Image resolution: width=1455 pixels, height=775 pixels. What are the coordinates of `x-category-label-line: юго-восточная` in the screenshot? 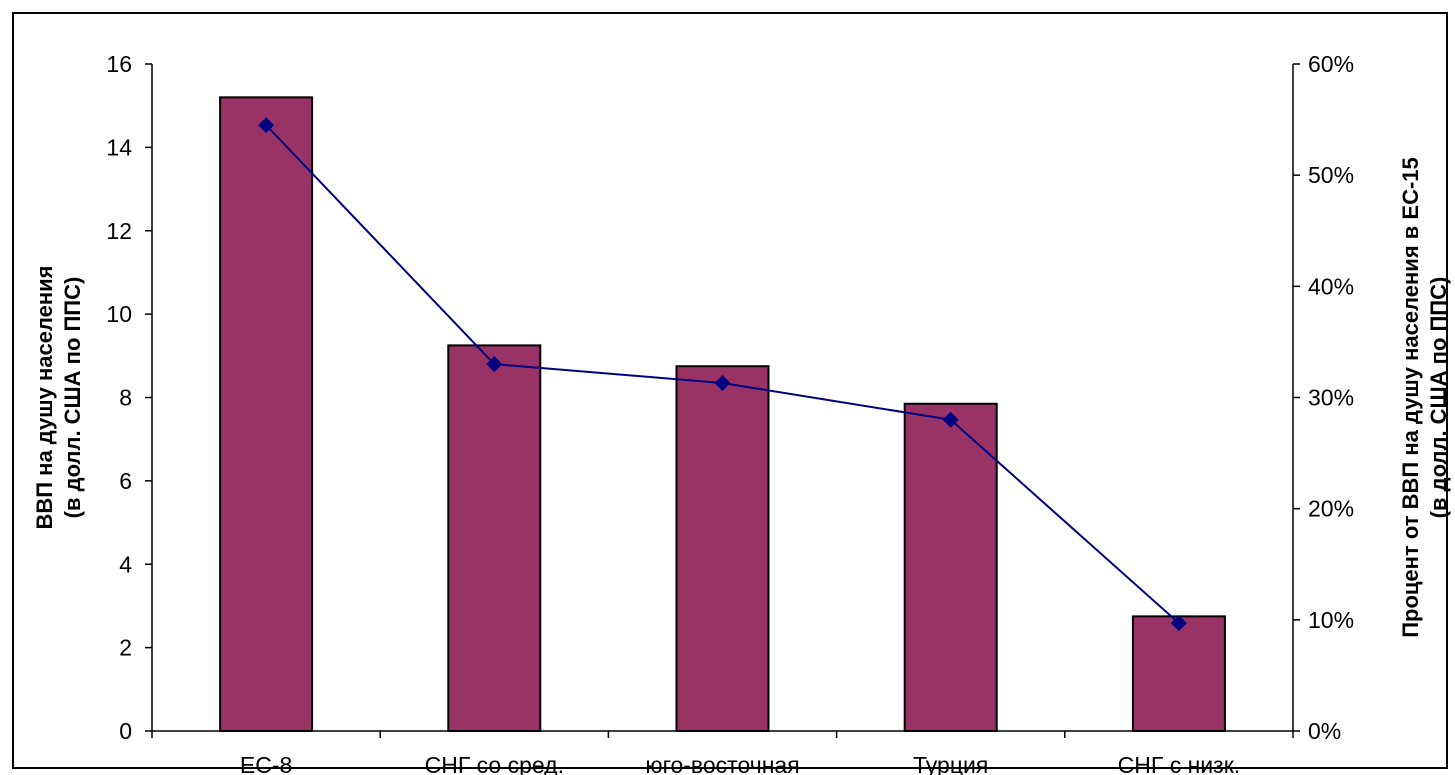 It's located at (722, 763).